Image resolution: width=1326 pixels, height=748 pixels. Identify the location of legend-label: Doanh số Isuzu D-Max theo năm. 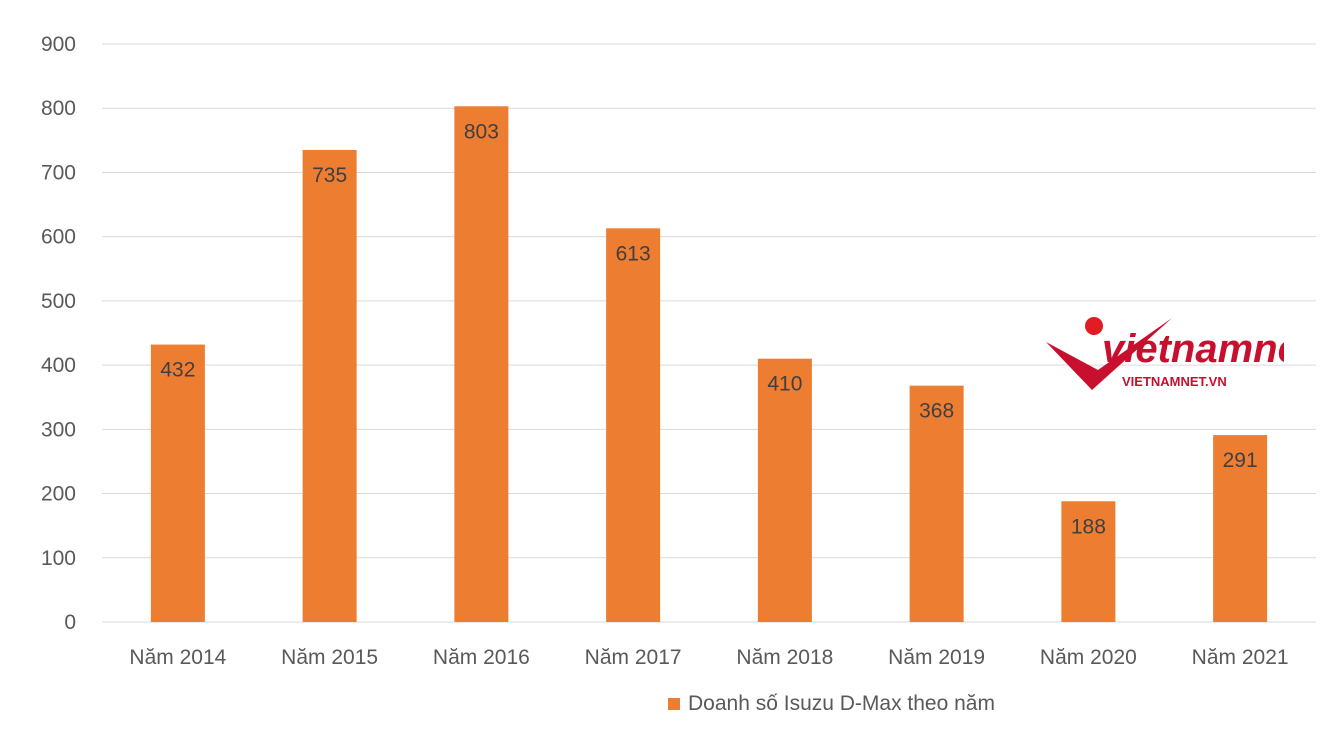
(841, 703).